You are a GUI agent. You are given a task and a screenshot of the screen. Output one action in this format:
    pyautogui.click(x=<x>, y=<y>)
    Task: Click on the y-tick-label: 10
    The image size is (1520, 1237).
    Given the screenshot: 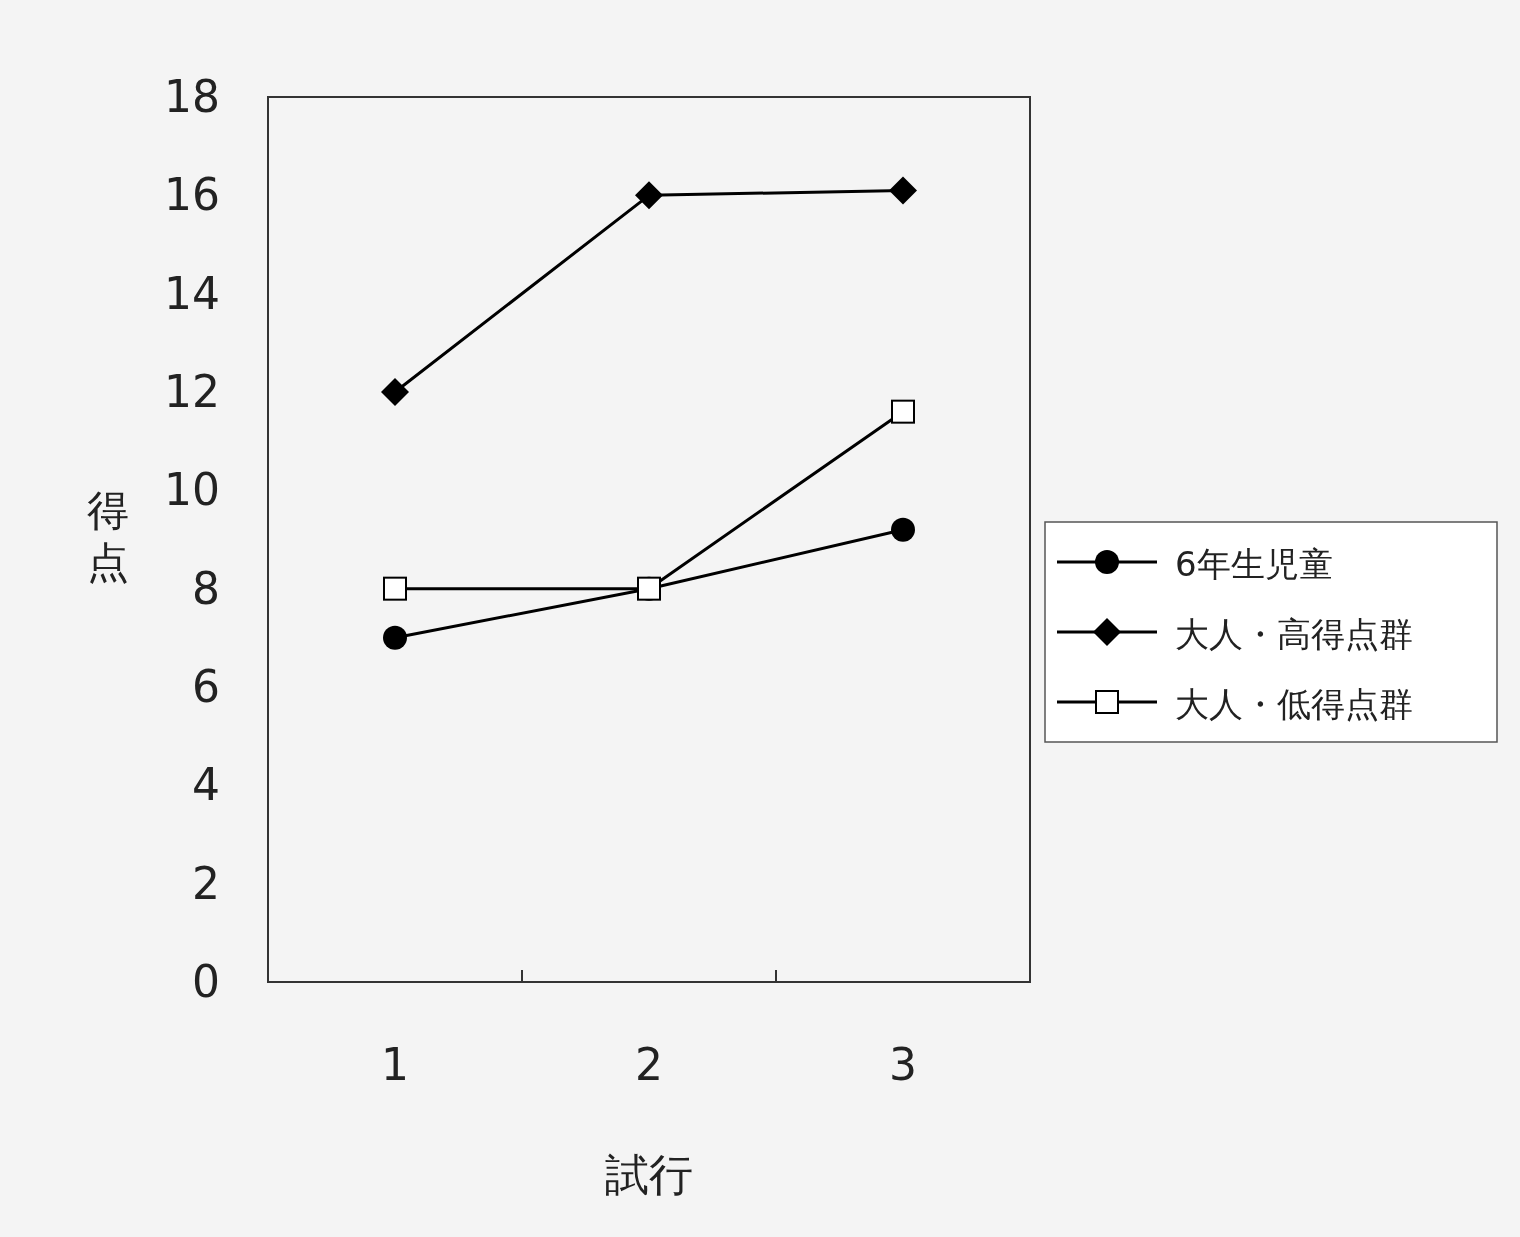 What is the action you would take?
    pyautogui.click(x=192, y=490)
    